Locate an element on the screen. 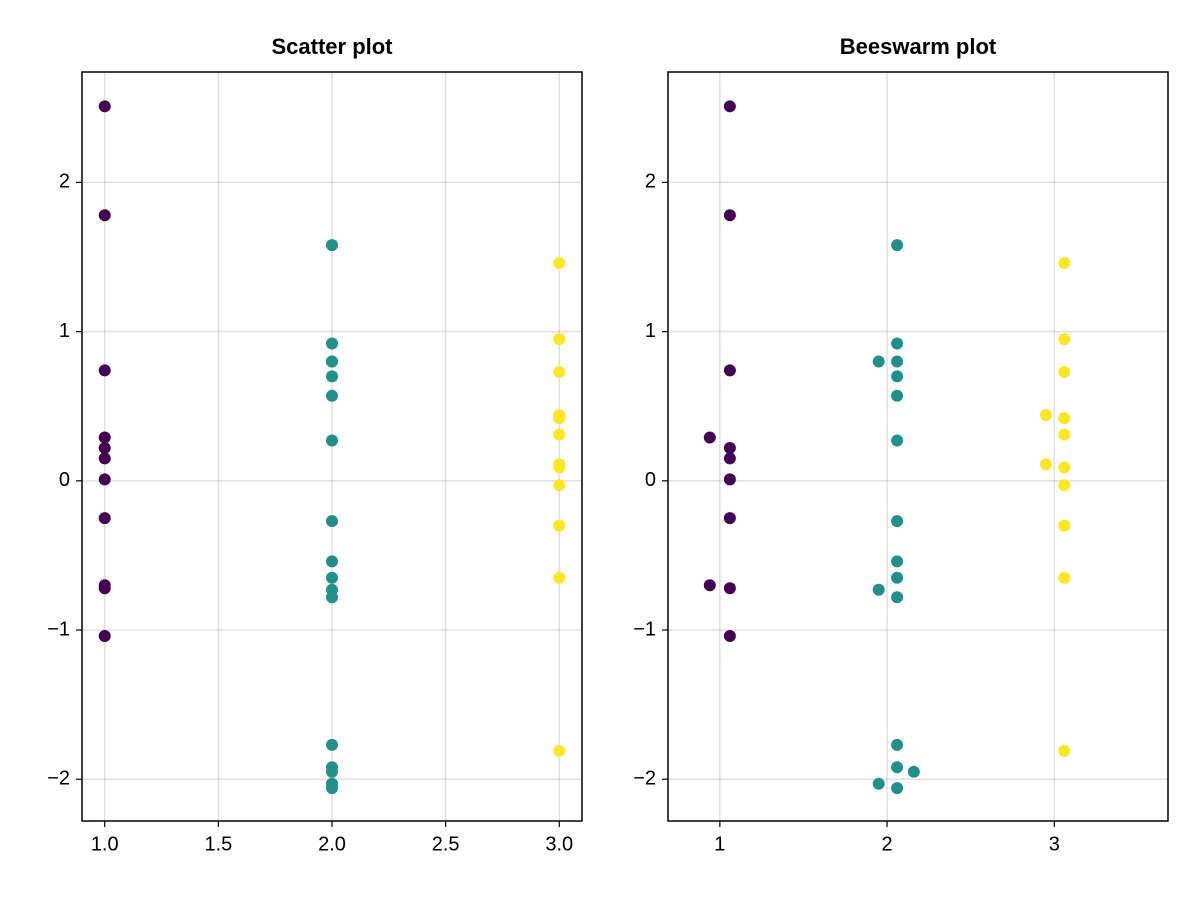 This screenshot has height=900, width=1200. x-tick-label: 1.0 is located at coordinates (105, 844).